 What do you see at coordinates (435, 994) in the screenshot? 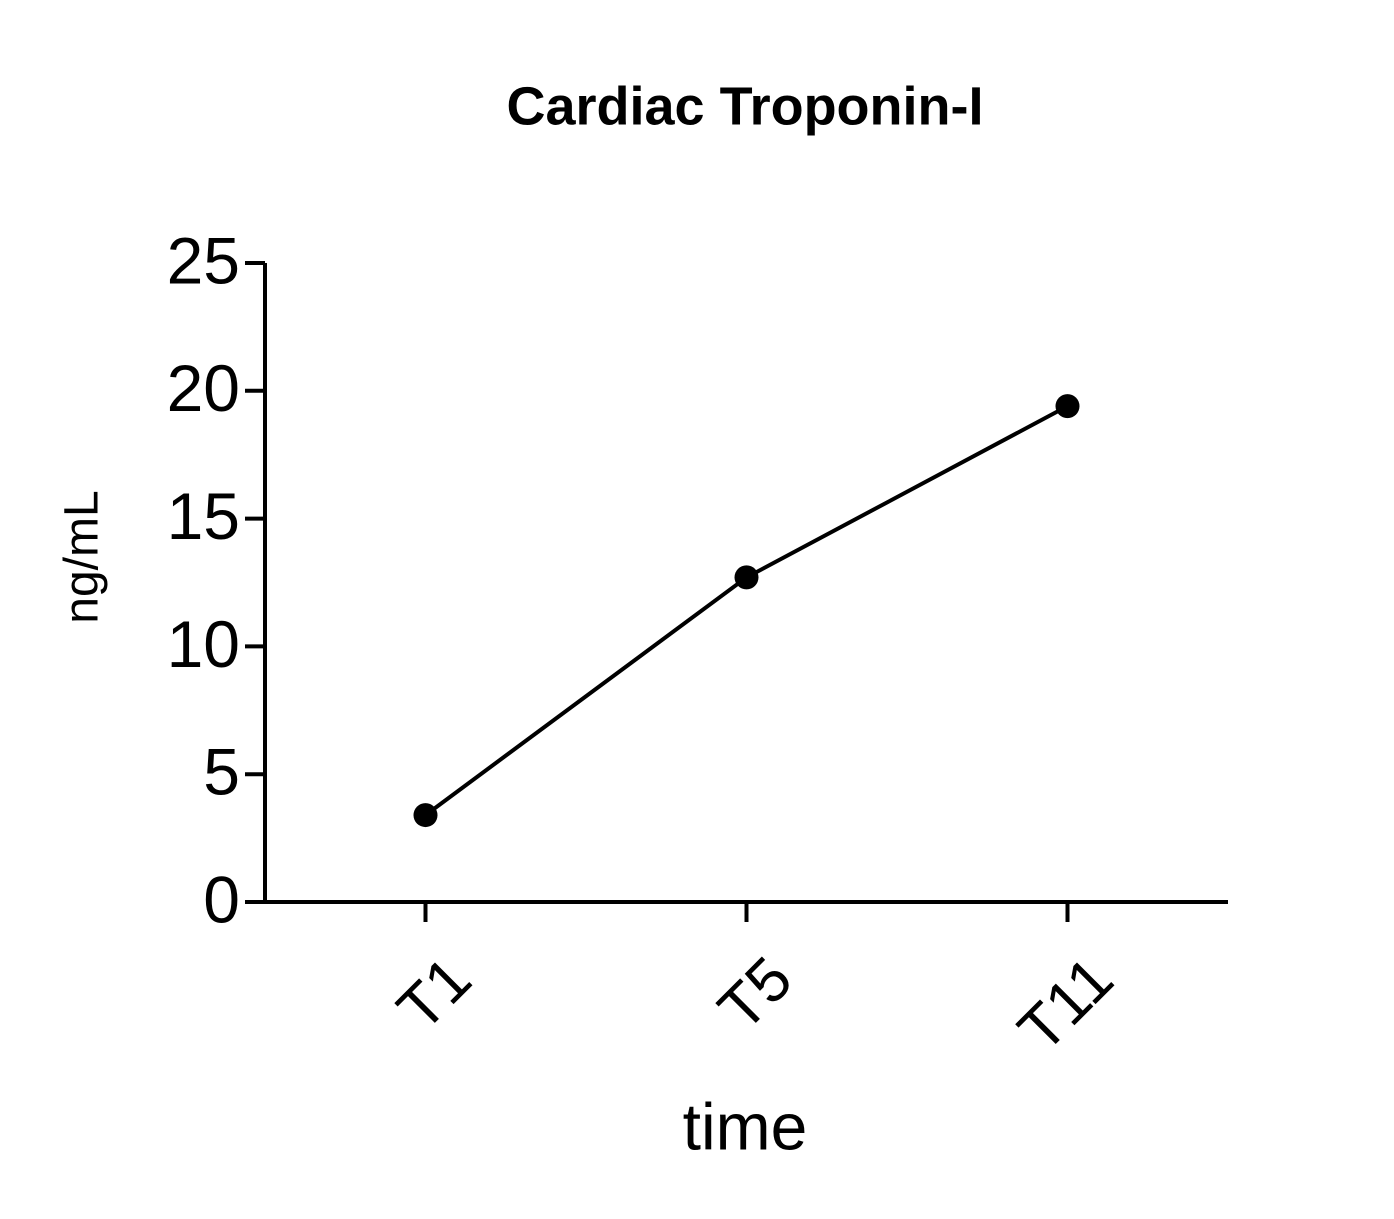
I see `x-tick-label: T1` at bounding box center [435, 994].